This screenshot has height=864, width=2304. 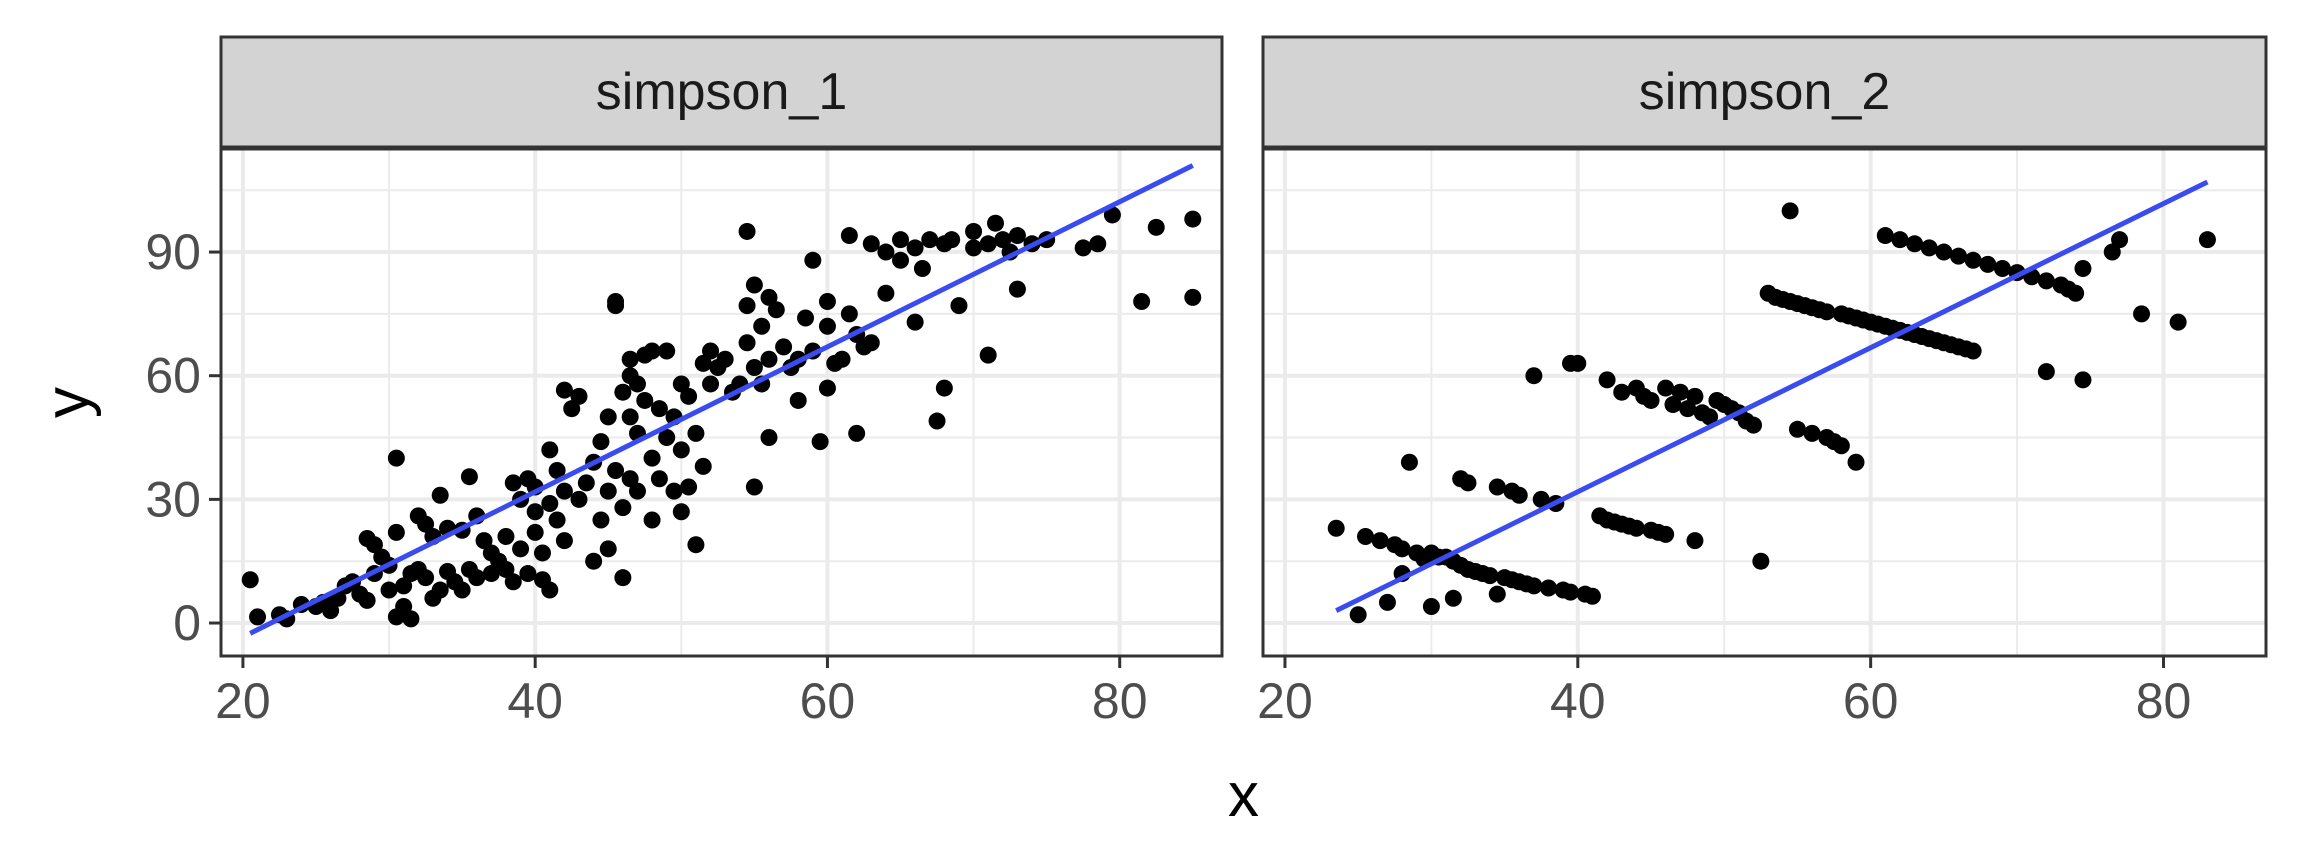 I want to click on facet-strip-label-simpson-1: simpson_1, so click(x=721, y=92).